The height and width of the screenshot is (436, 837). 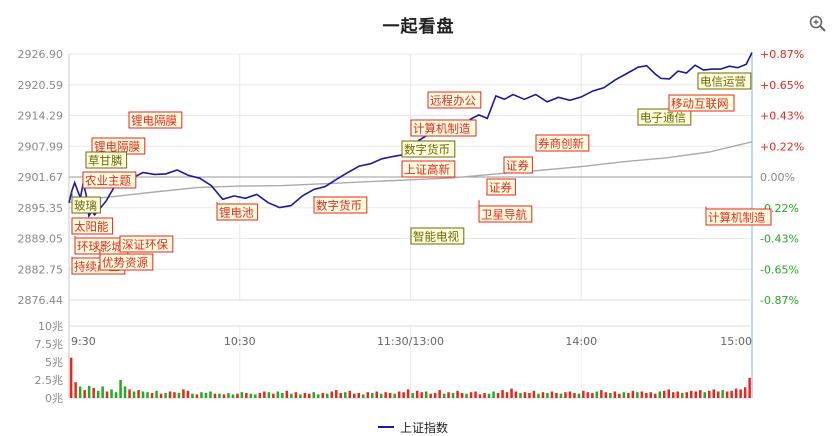 I want to click on annotation-label: 环球影城, so click(x=100, y=247).